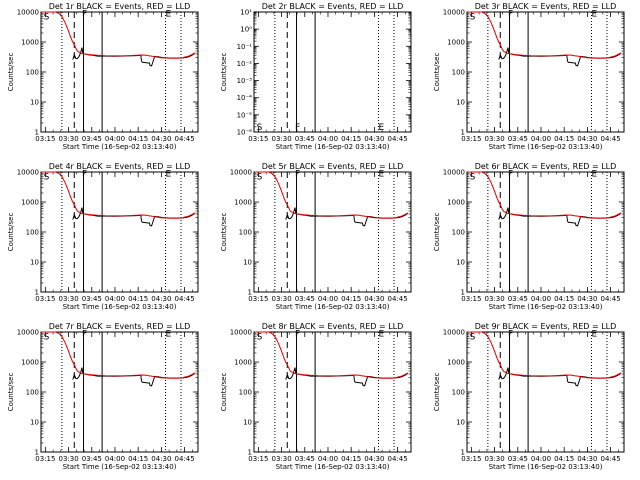 The width and height of the screenshot is (640, 480). What do you see at coordinates (245, 64) in the screenshot?
I see `y-tick-label: 10⁻²` at bounding box center [245, 64].